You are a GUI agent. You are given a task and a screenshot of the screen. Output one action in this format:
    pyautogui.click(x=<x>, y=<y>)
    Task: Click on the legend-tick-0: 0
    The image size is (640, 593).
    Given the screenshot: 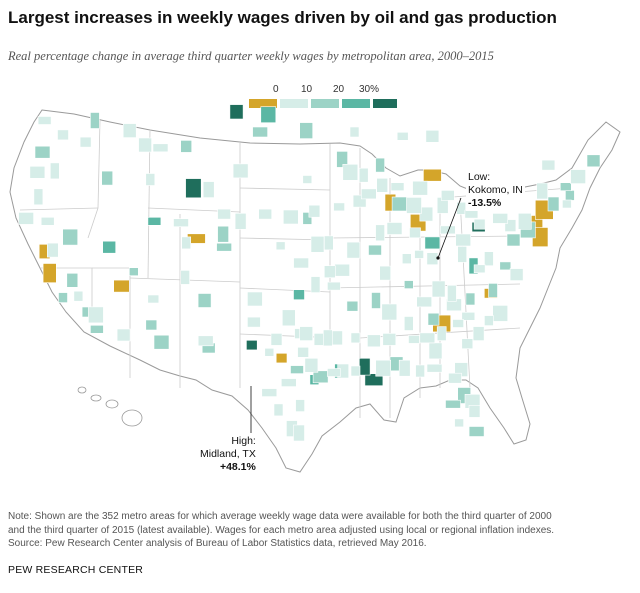 What is the action you would take?
    pyautogui.click(x=276, y=89)
    